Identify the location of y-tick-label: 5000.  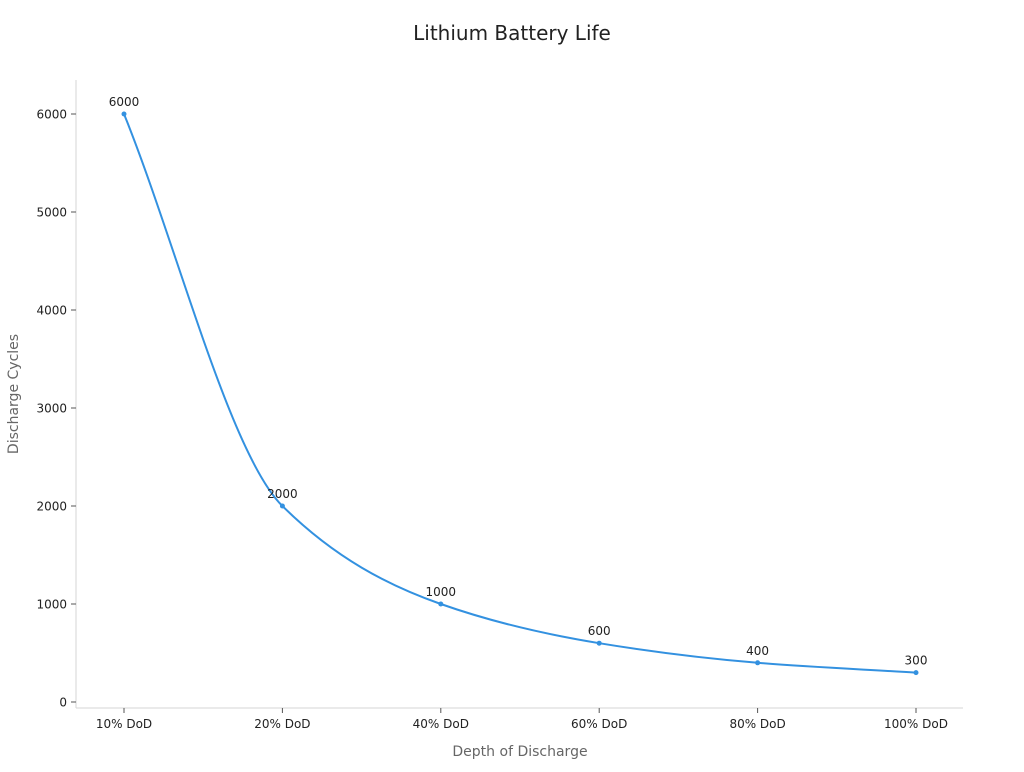
(51, 213).